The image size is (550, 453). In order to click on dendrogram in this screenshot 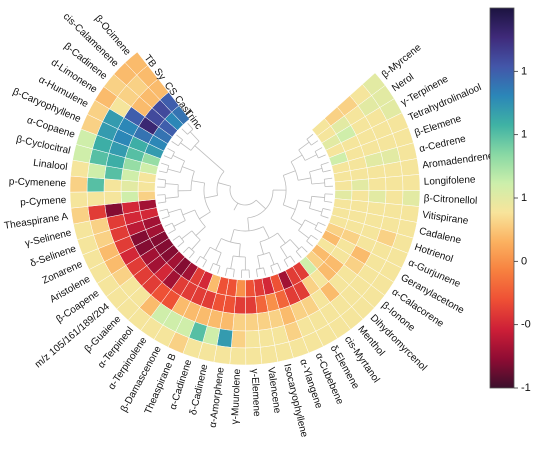, I will do `click(245, 200)`.